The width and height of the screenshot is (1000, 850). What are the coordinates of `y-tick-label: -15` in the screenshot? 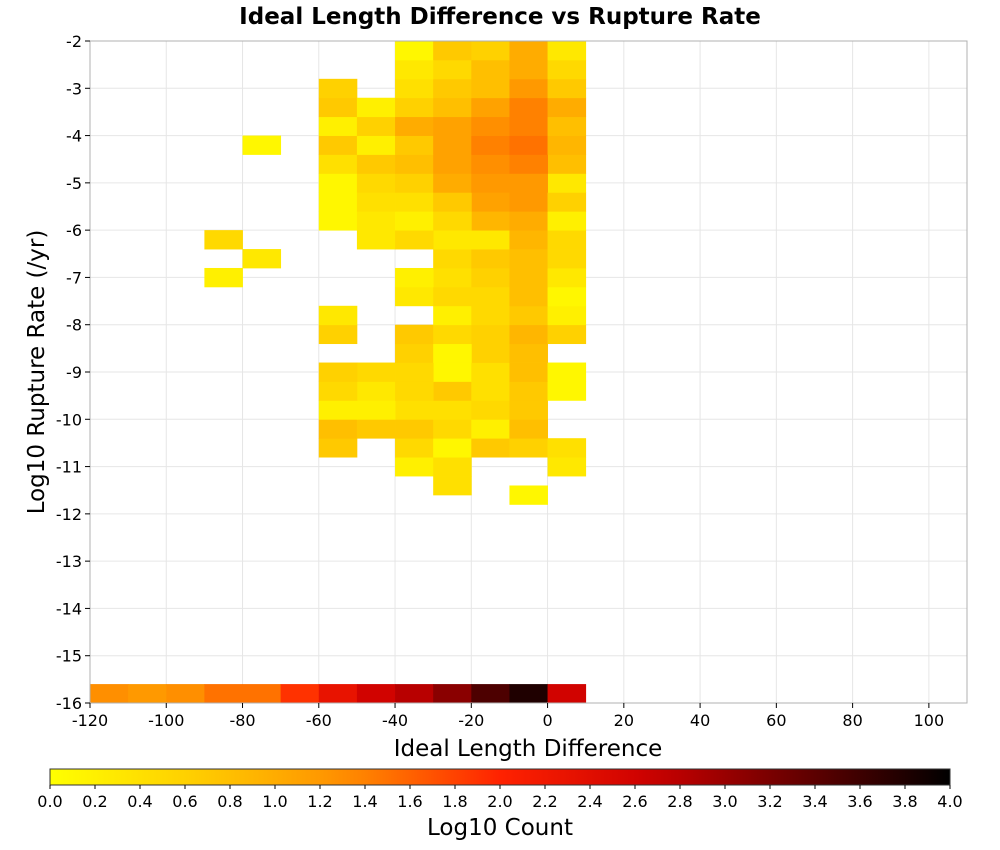 It's located at (69, 656).